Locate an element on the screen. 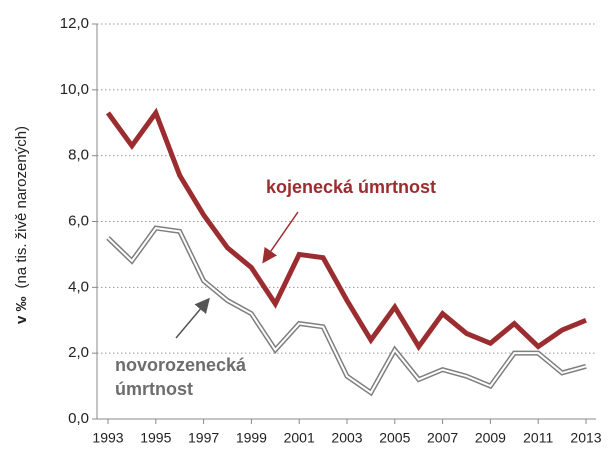  y-tick-label: 8,0 is located at coordinates (78, 155).